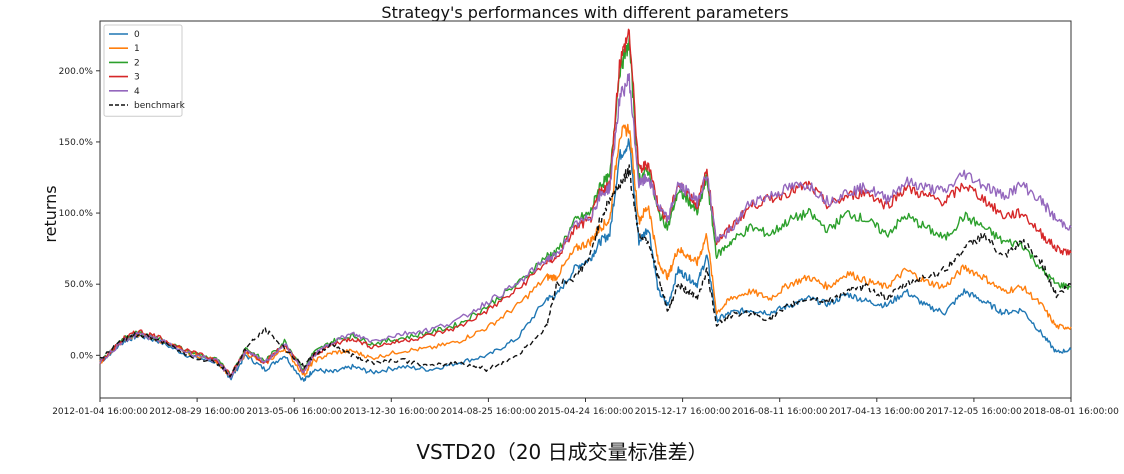 The height and width of the screenshot is (474, 1124). I want to click on legend-label-3: 3, so click(137, 78).